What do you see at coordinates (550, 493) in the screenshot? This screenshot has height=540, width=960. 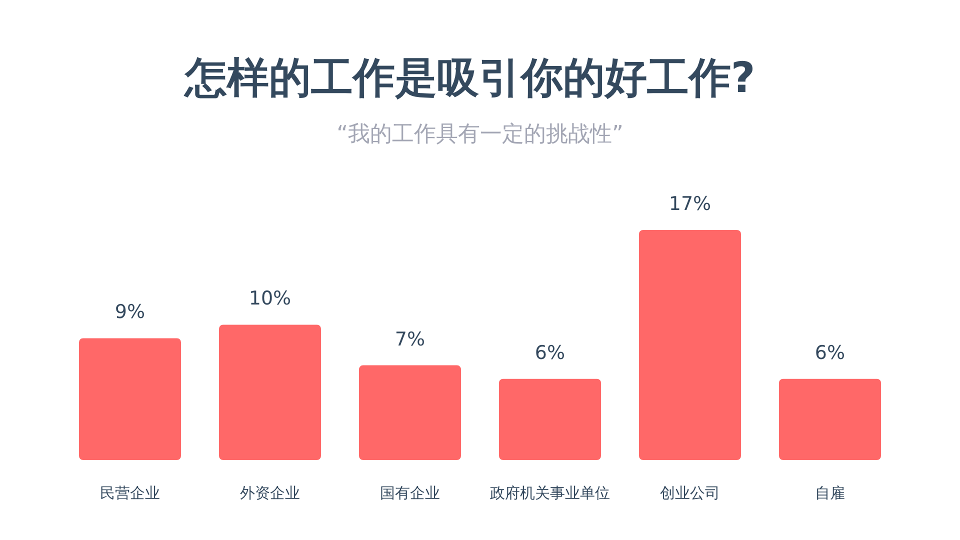 I see `x-tick-label: 政府机关事业单位` at bounding box center [550, 493].